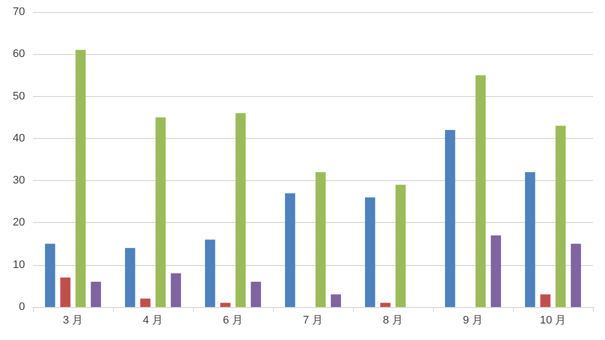 The width and height of the screenshot is (605, 340). What do you see at coordinates (18, 96) in the screenshot?
I see `y-tick-label: 50` at bounding box center [18, 96].